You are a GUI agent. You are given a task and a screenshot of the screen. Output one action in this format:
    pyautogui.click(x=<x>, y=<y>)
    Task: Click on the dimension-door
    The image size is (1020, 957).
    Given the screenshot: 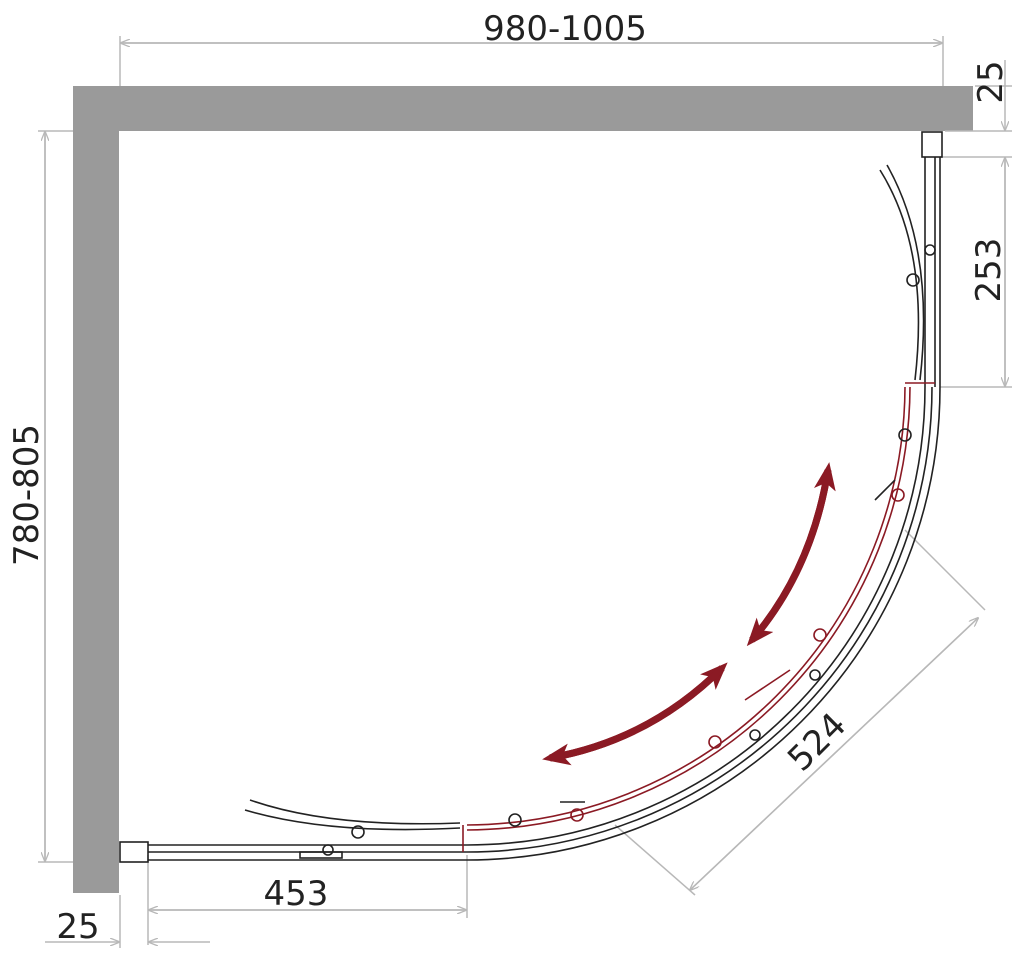 What is the action you would take?
    pyautogui.click(x=800, y=712)
    